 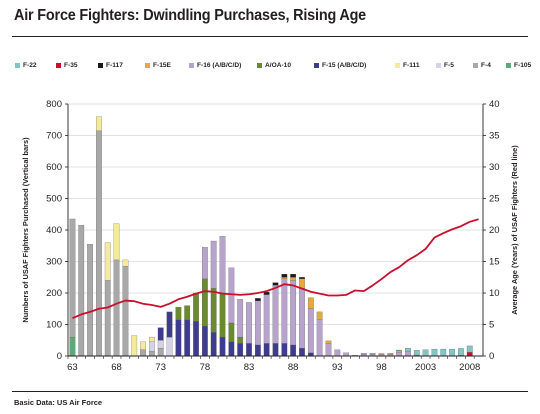 What do you see at coordinates (445, 65) in the screenshot?
I see `legend-item-f-5: F-5` at bounding box center [445, 65].